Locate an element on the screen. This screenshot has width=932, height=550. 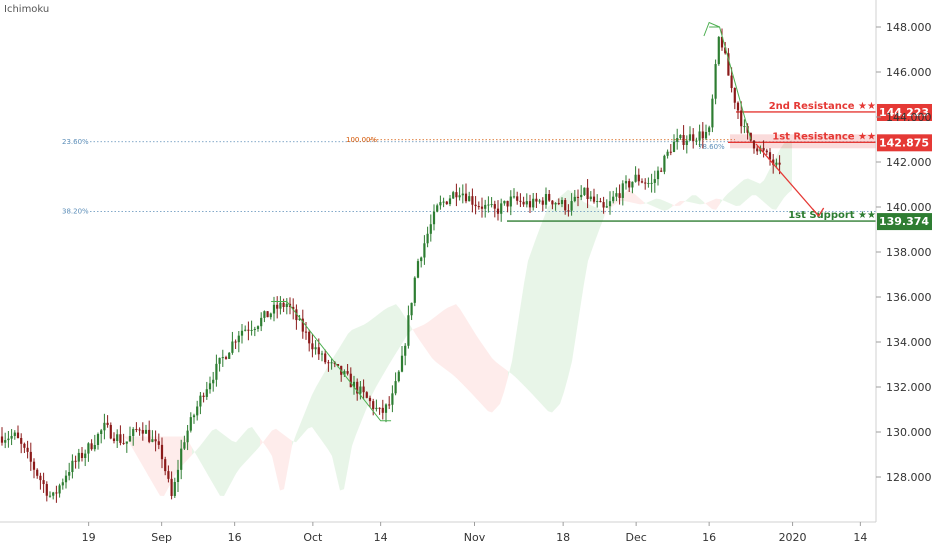
x-tick-label: 19 is located at coordinates (89, 537).